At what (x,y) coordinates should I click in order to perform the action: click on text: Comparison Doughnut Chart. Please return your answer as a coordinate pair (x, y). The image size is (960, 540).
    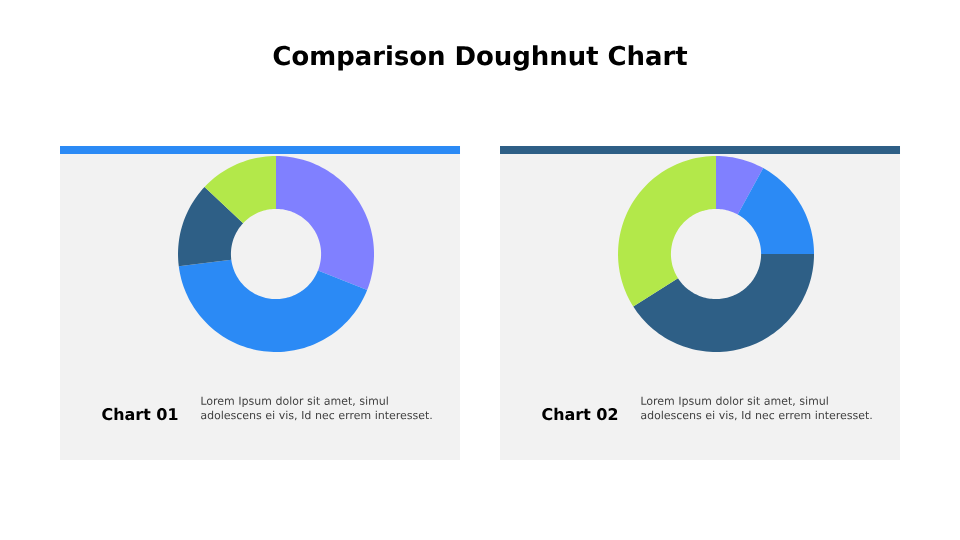
    Looking at the image, I should click on (480, 58).